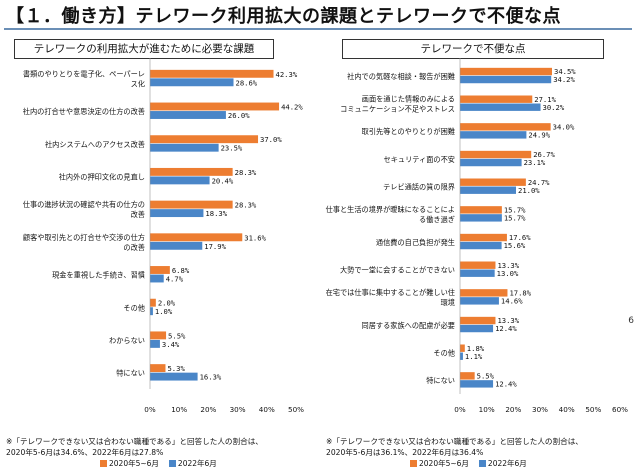 The width and height of the screenshot is (640, 475). I want to click on right-footnote-line-1: ※「テレワークできない又は合わない職種である」と回答した人の割合は、, so click(454, 441).